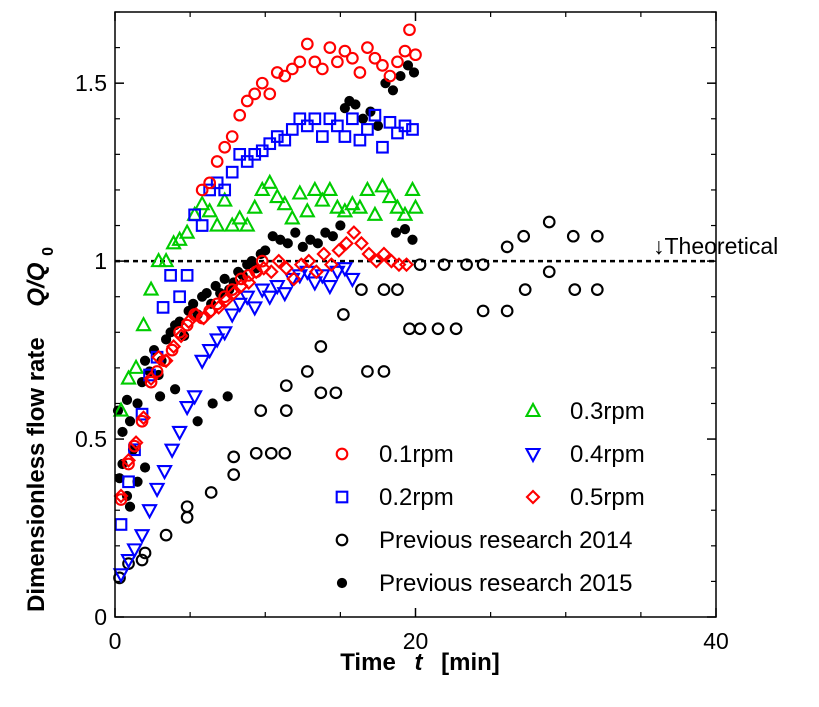  I want to click on legend-entry: Previous research 2014, so click(483, 540).